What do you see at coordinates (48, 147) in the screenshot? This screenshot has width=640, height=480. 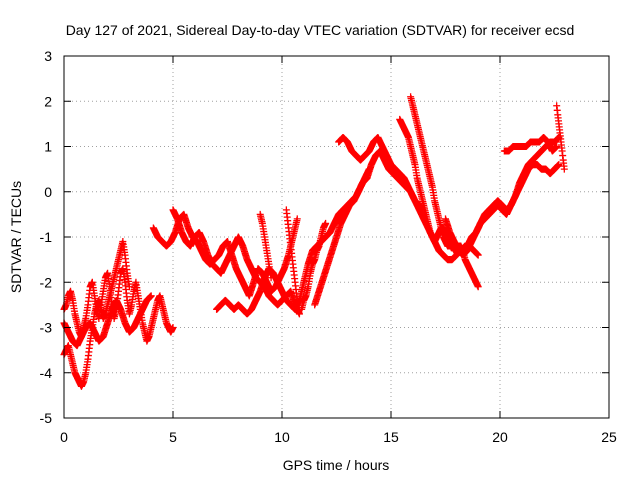 I see `y-tick-label: 1` at bounding box center [48, 147].